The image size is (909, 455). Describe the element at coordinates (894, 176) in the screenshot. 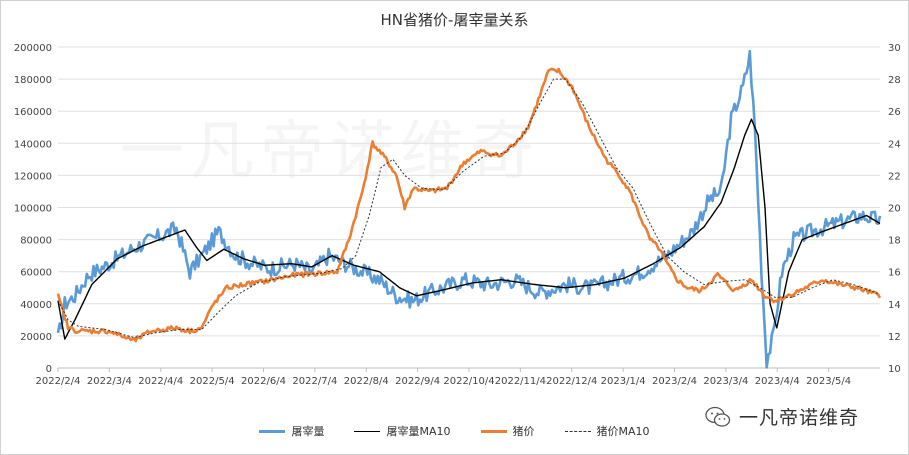

I see `y-right-tick-label: 22` at that location.